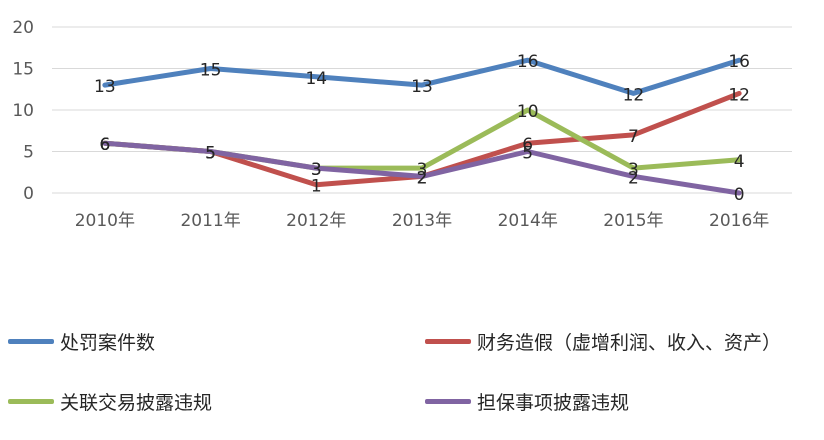 The image size is (824, 440). Describe the element at coordinates (316, 187) in the screenshot. I see `data-label-1-2: 1` at that location.